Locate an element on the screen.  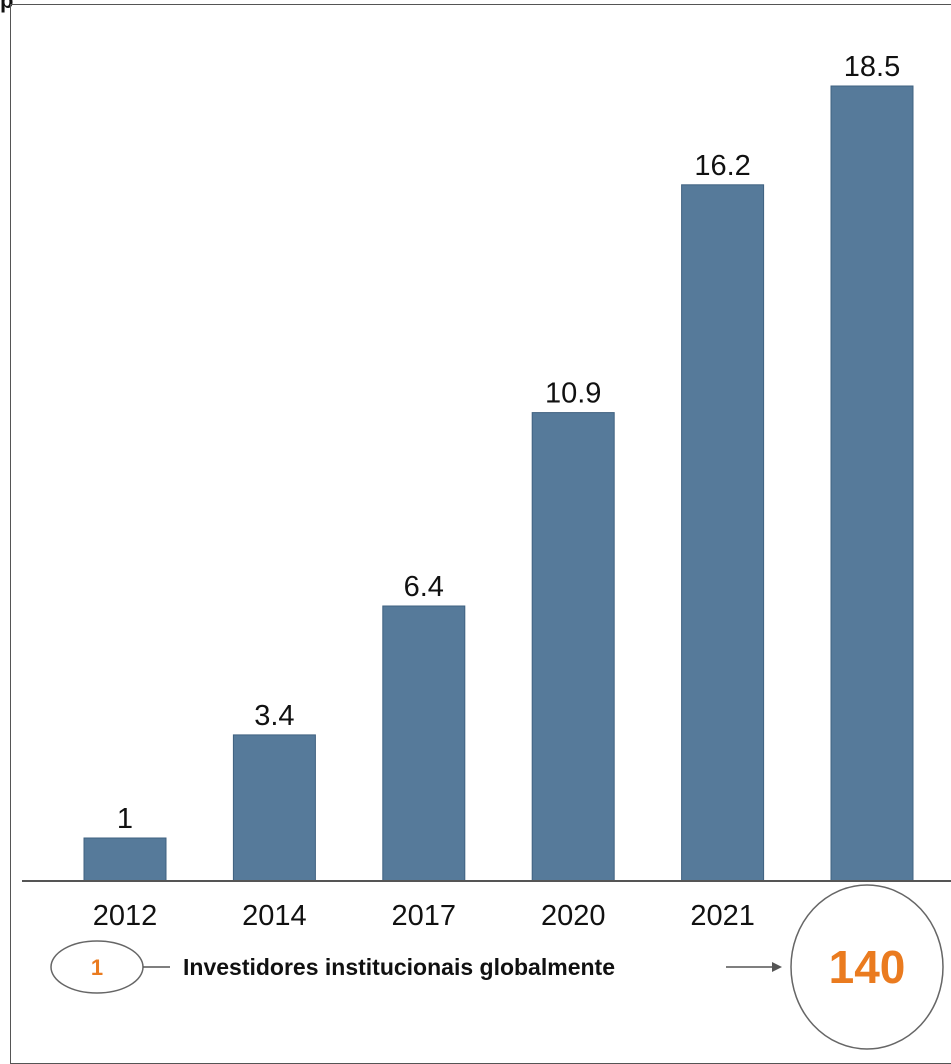
arrow-head-icon is located at coordinates (777, 967).